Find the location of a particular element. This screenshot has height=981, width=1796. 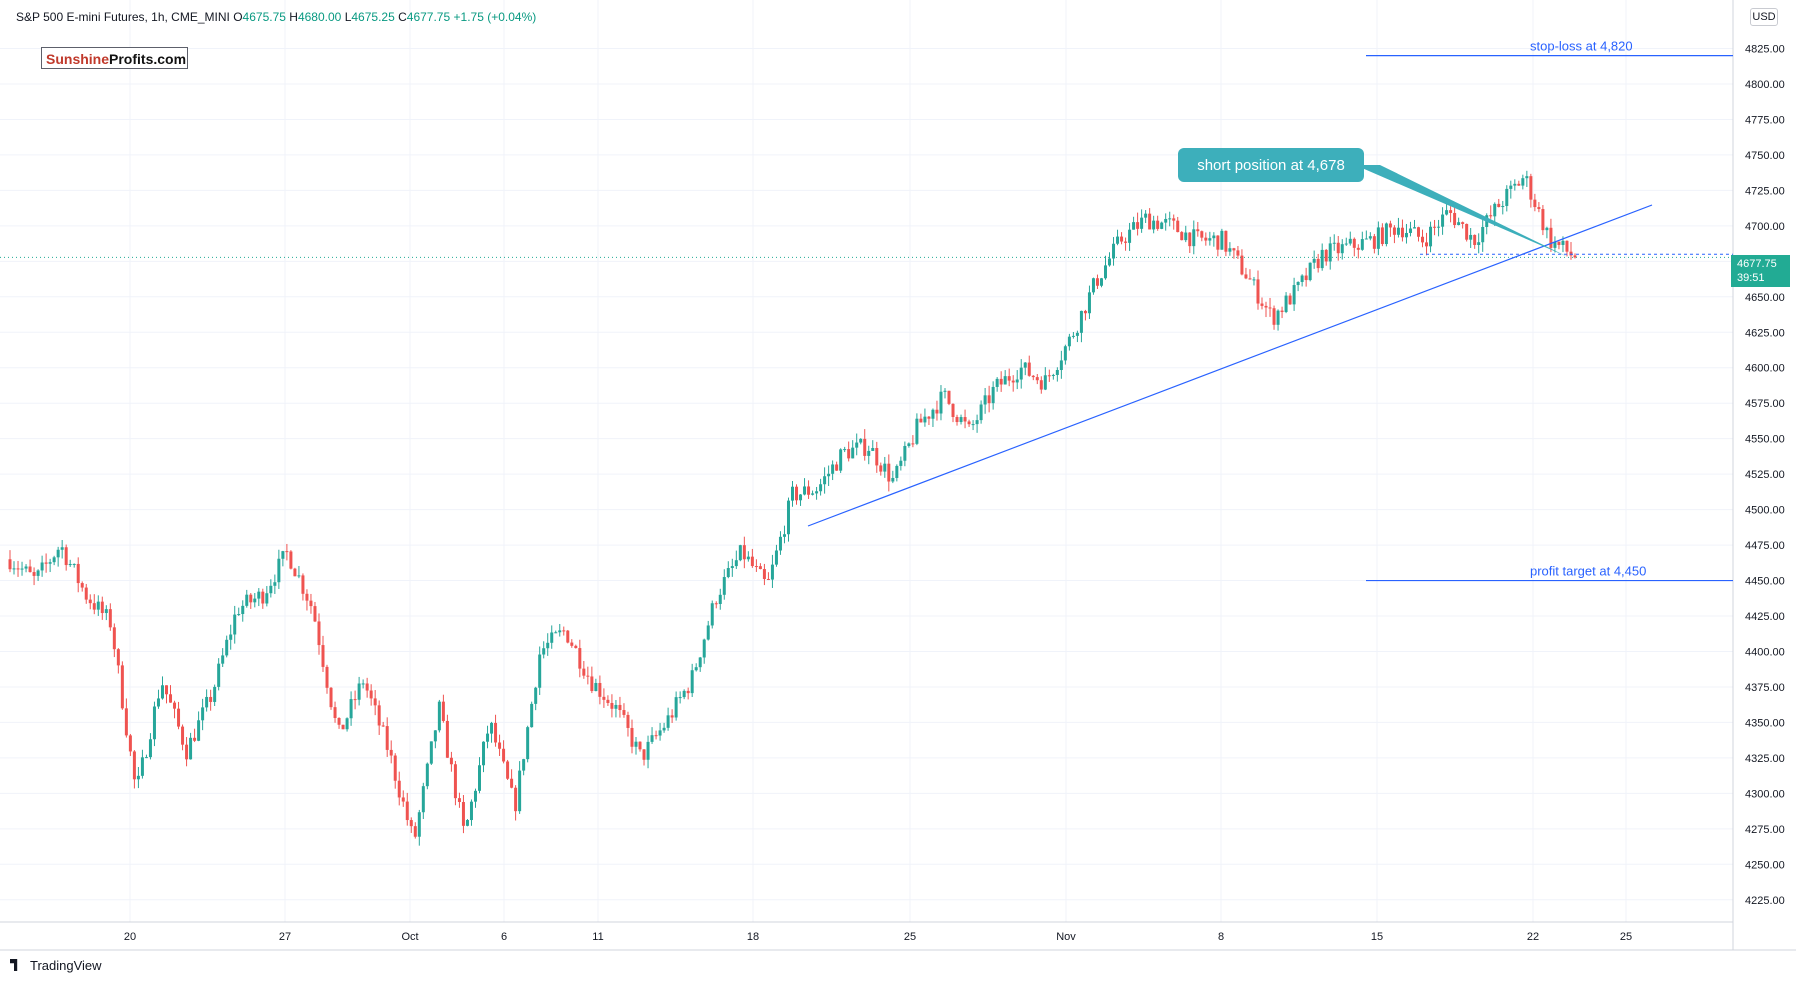

x-tick-label: Nov is located at coordinates (1066, 937).